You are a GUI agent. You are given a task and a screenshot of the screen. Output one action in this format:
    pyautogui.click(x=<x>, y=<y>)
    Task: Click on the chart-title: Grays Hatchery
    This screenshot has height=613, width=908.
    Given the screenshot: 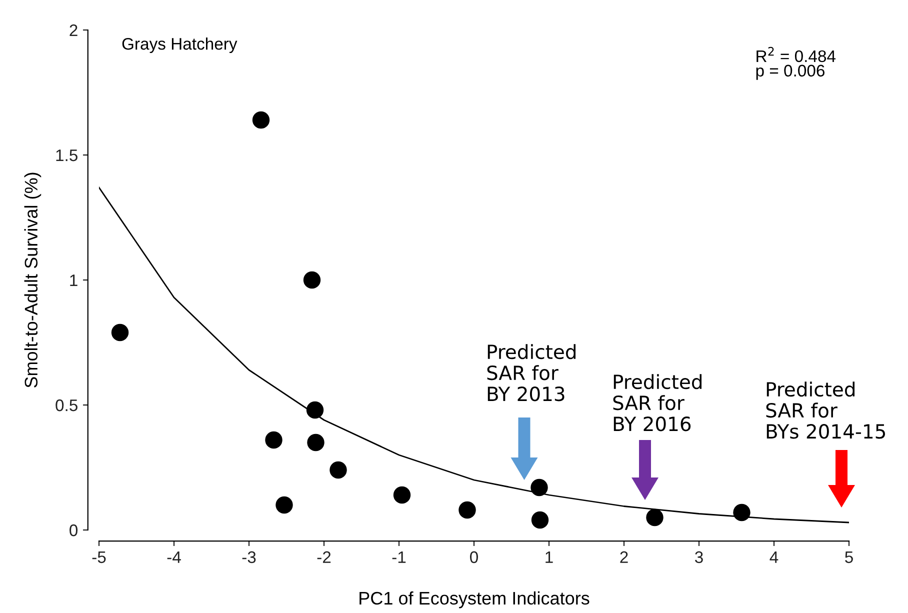 What is the action you would take?
    pyautogui.click(x=180, y=46)
    